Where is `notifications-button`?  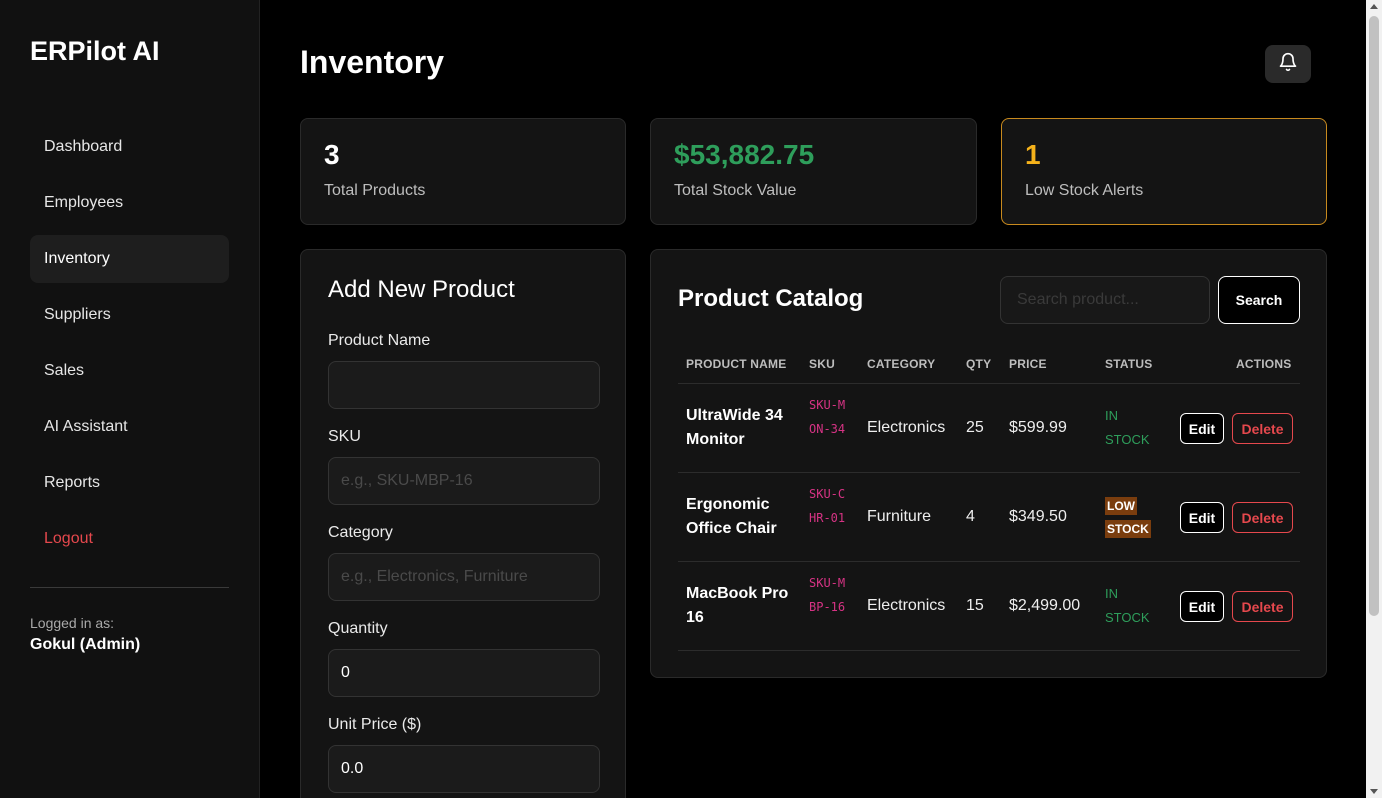
notifications-button is located at coordinates (1288, 64).